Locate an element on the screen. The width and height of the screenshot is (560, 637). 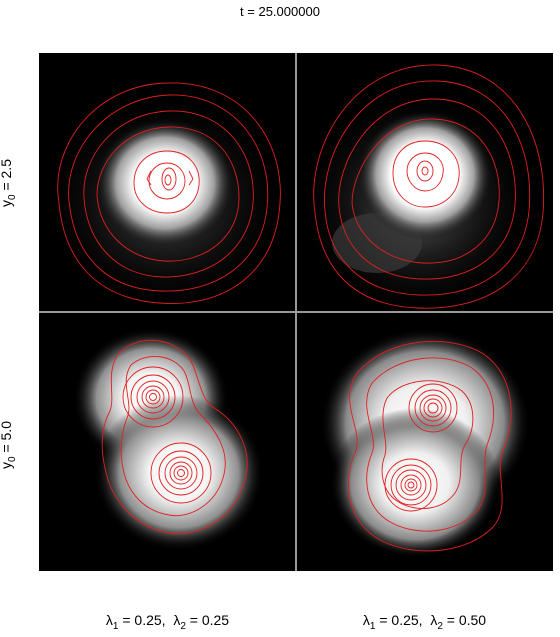
figure-title: t = 25.000000 is located at coordinates (280, 11).